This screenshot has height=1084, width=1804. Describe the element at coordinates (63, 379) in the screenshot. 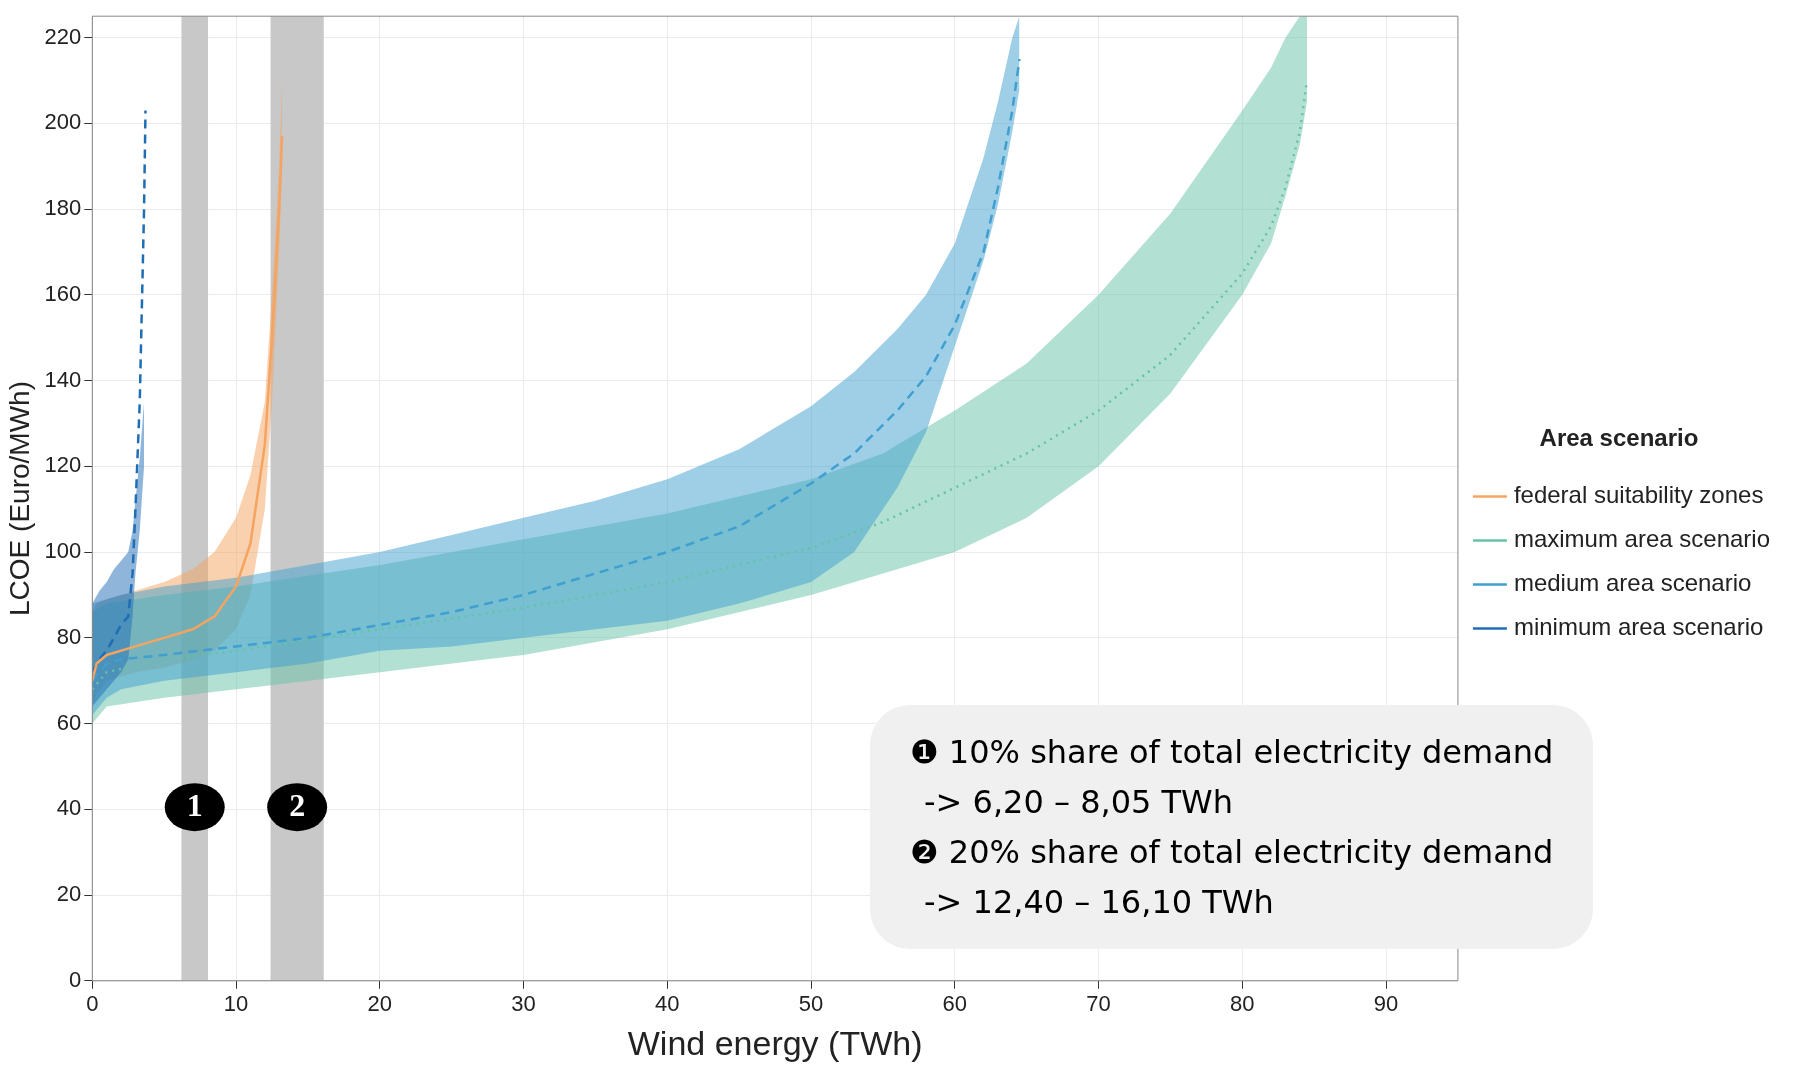

I see `y-tick-label: 140` at that location.